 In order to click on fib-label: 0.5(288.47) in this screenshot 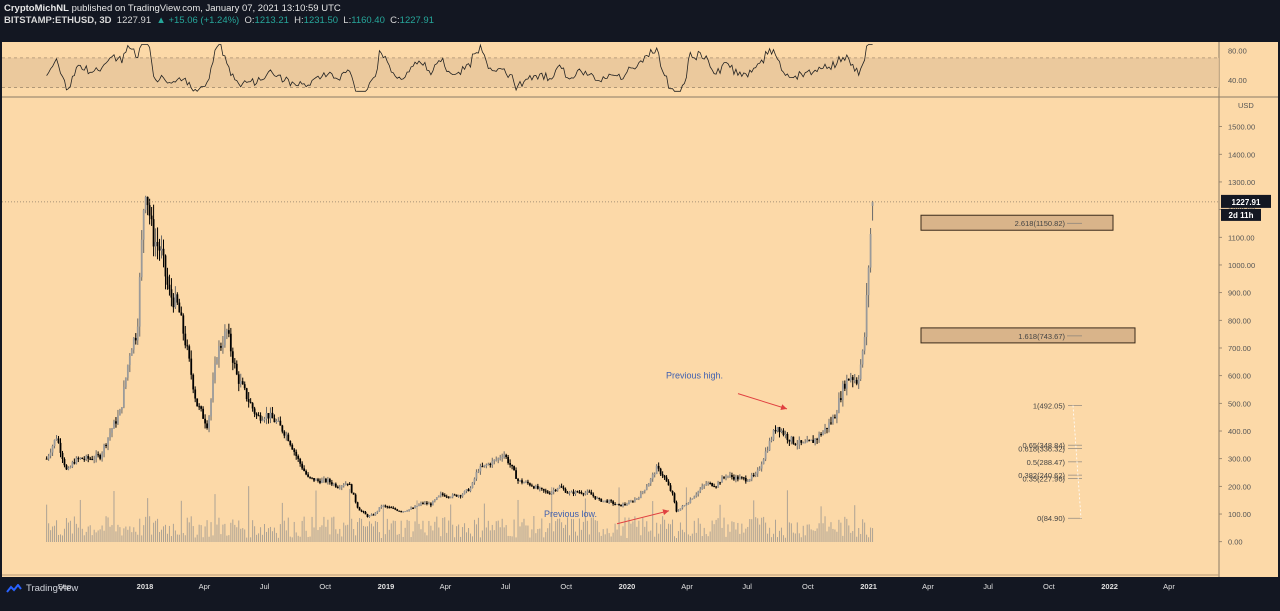, I will do `click(1046, 462)`.